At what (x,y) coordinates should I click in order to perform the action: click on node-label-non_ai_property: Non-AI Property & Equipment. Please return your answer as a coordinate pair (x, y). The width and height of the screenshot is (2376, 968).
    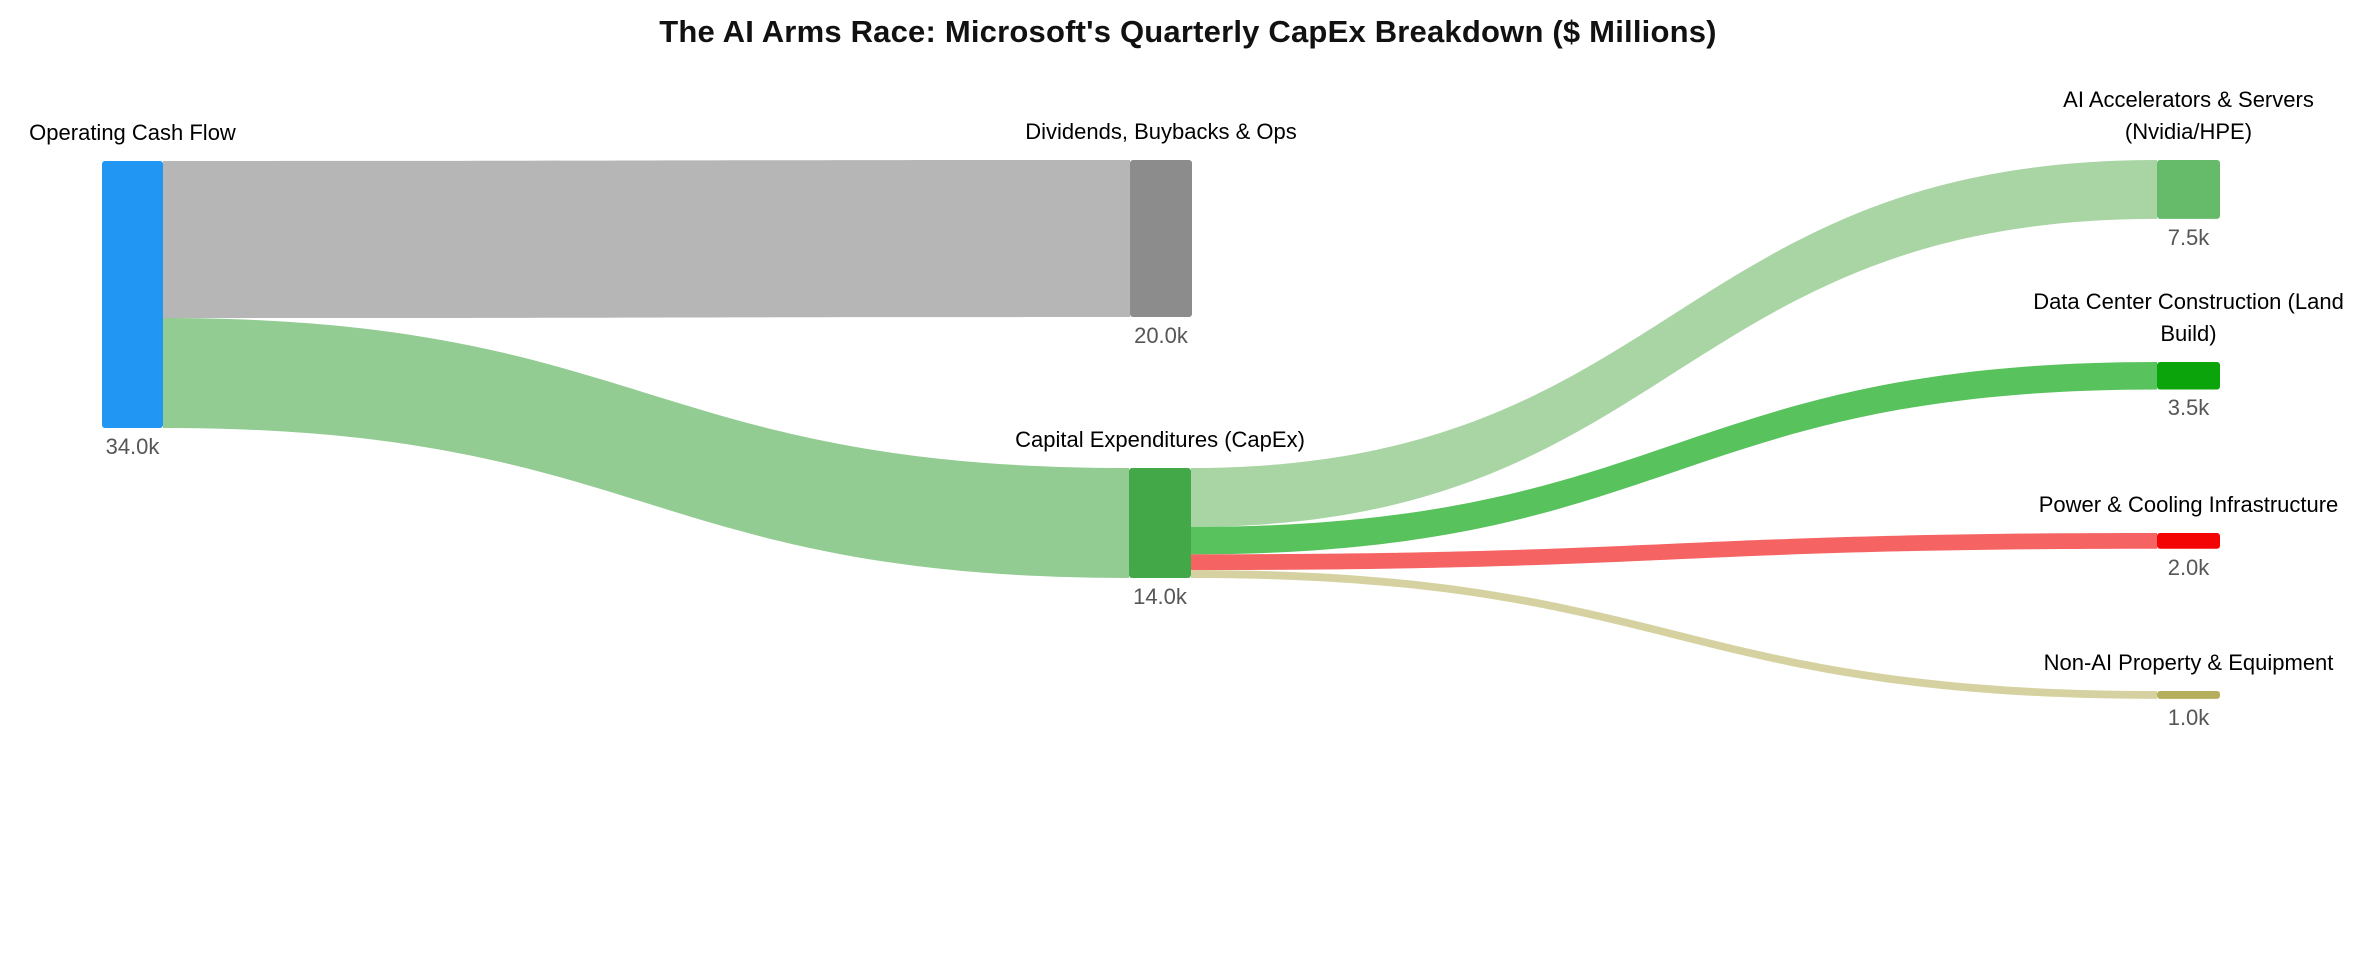
    Looking at the image, I should click on (2188, 662).